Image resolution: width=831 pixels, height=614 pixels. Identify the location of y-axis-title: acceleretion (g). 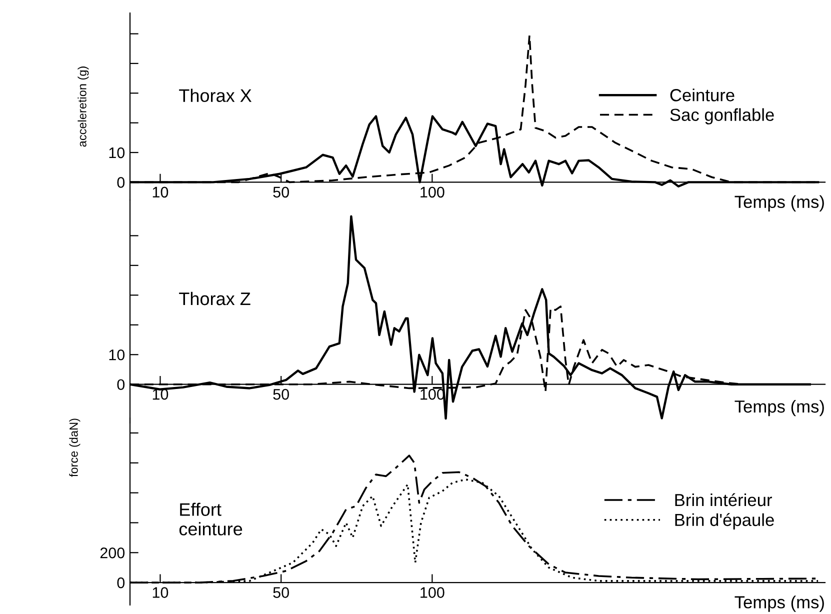
(83, 106).